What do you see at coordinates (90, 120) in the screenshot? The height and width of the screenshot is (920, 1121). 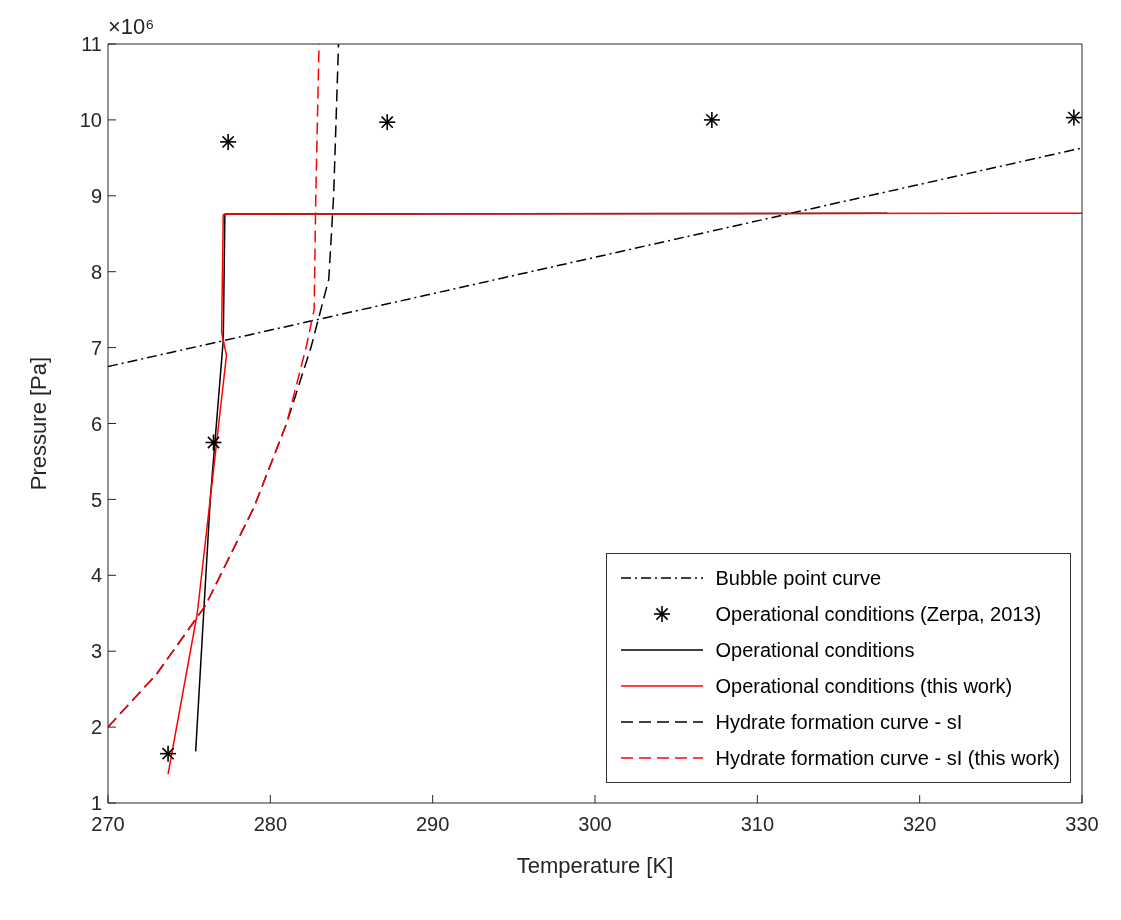 I see `y-tick-label: 10` at bounding box center [90, 120].